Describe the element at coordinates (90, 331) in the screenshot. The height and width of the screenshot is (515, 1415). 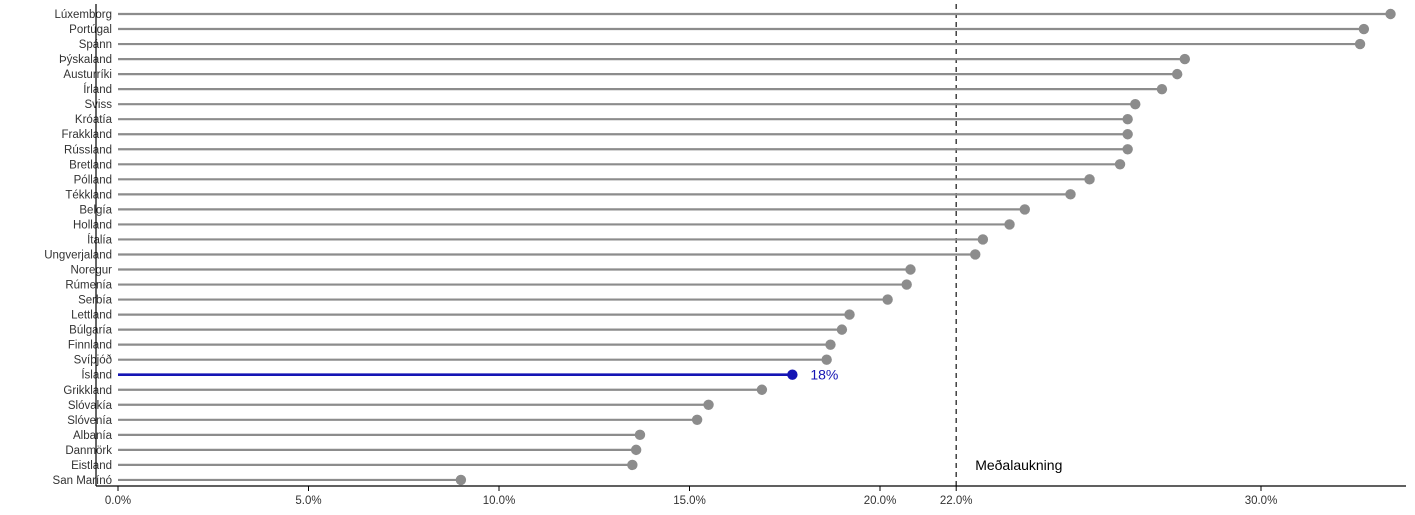
I see `y-tick-label-row-21: Búlgaría` at that location.